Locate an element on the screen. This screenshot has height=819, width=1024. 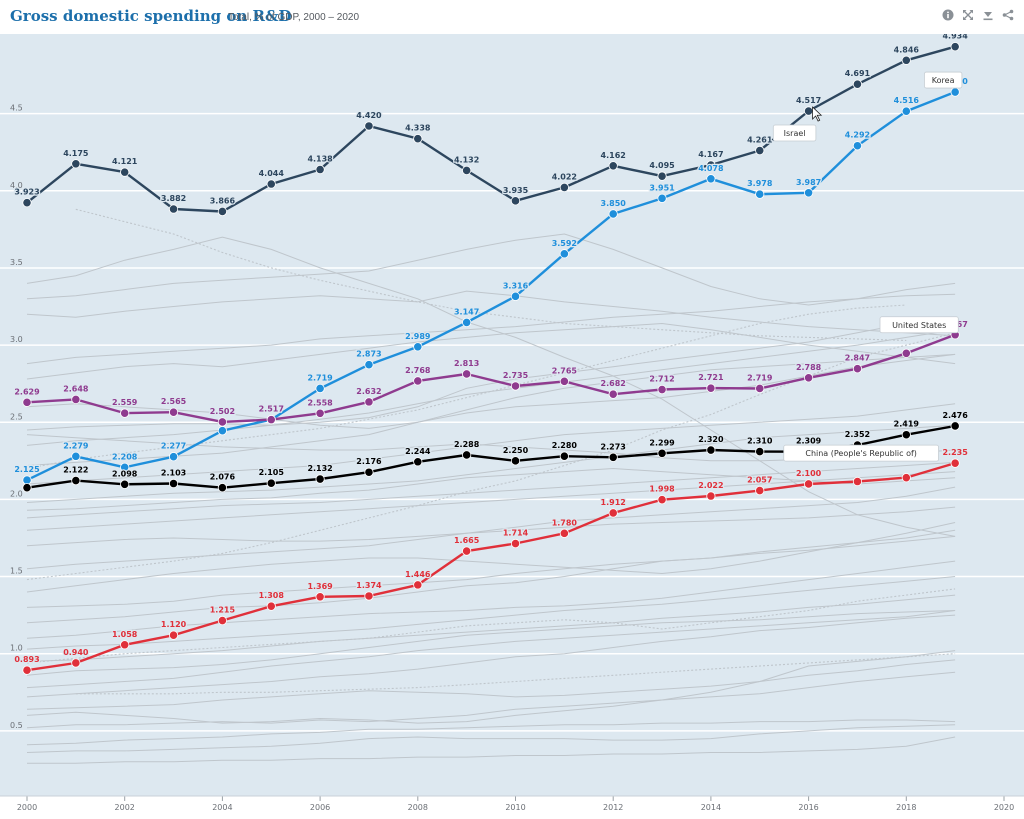
china-people-s-republic-of-data-label: 0.940 is located at coordinates (76, 652).